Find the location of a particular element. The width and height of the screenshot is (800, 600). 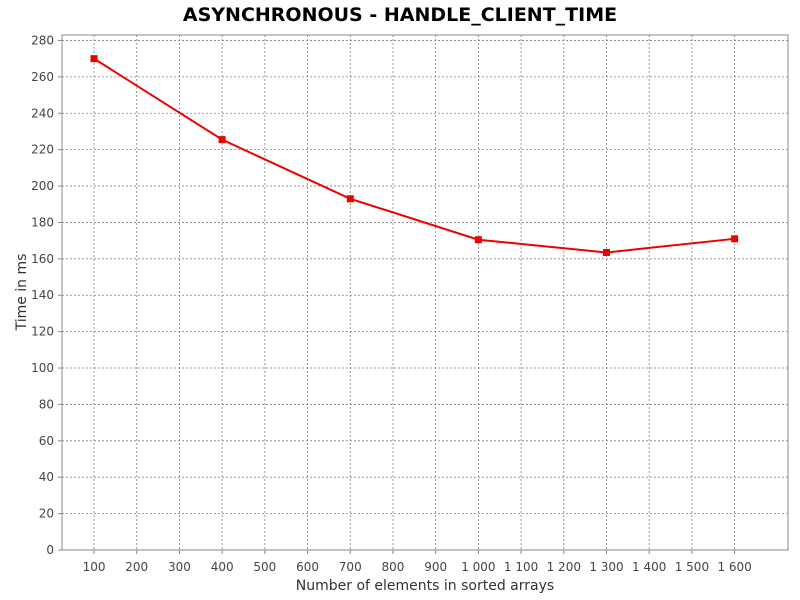

x-tick-label: 300 is located at coordinates (179, 567).